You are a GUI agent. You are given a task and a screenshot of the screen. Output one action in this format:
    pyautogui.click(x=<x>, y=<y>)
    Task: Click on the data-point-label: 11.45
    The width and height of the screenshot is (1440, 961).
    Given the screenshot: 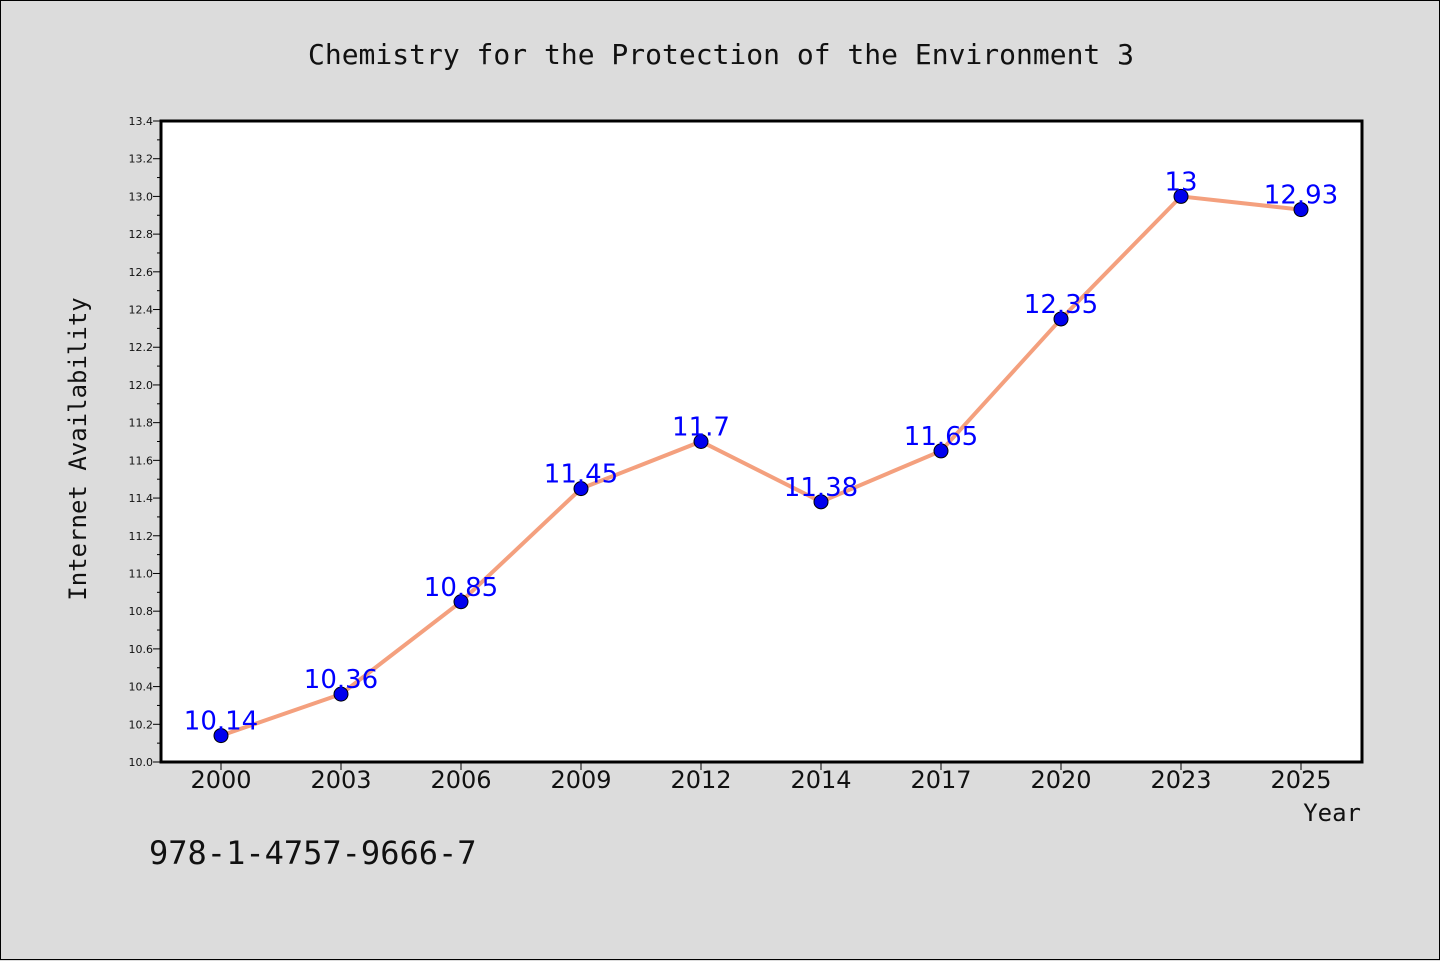 What is the action you would take?
    pyautogui.click(x=581, y=475)
    